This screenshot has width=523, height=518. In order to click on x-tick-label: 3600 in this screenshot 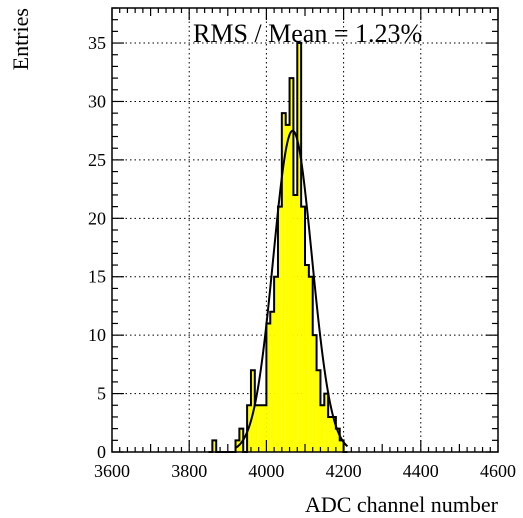, I will do `click(112, 471)`.